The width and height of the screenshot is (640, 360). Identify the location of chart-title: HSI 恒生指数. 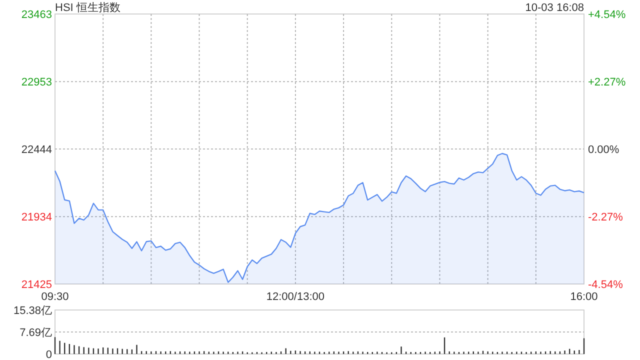
(87, 7).